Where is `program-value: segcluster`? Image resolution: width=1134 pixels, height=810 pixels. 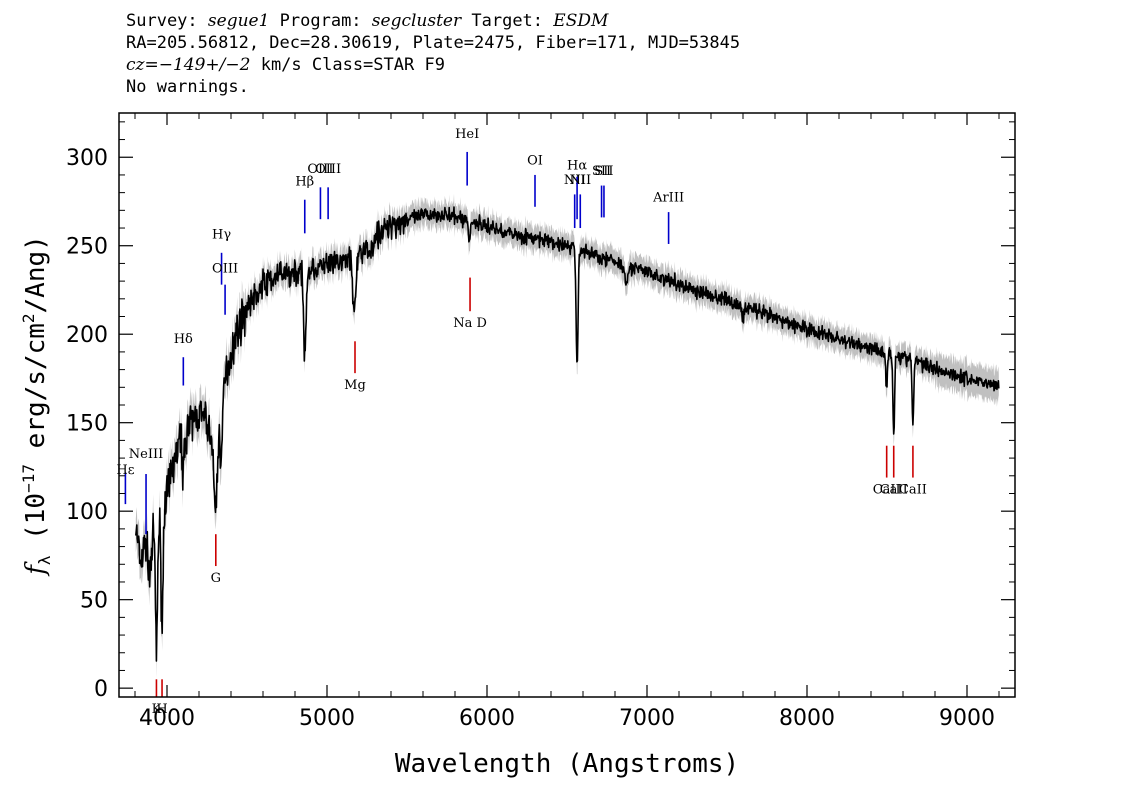
program-value: segcluster is located at coordinates (416, 21).